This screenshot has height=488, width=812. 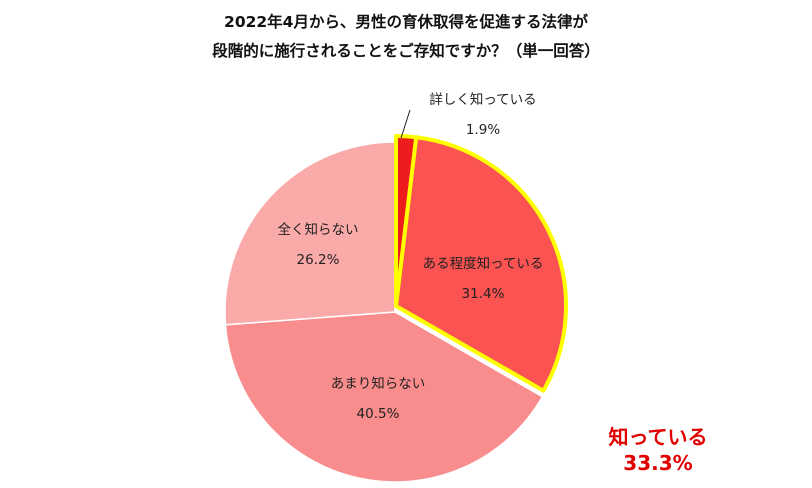 What do you see at coordinates (318, 260) in the screenshot?
I see `slice-value-no-knowledge: 26.2%` at bounding box center [318, 260].